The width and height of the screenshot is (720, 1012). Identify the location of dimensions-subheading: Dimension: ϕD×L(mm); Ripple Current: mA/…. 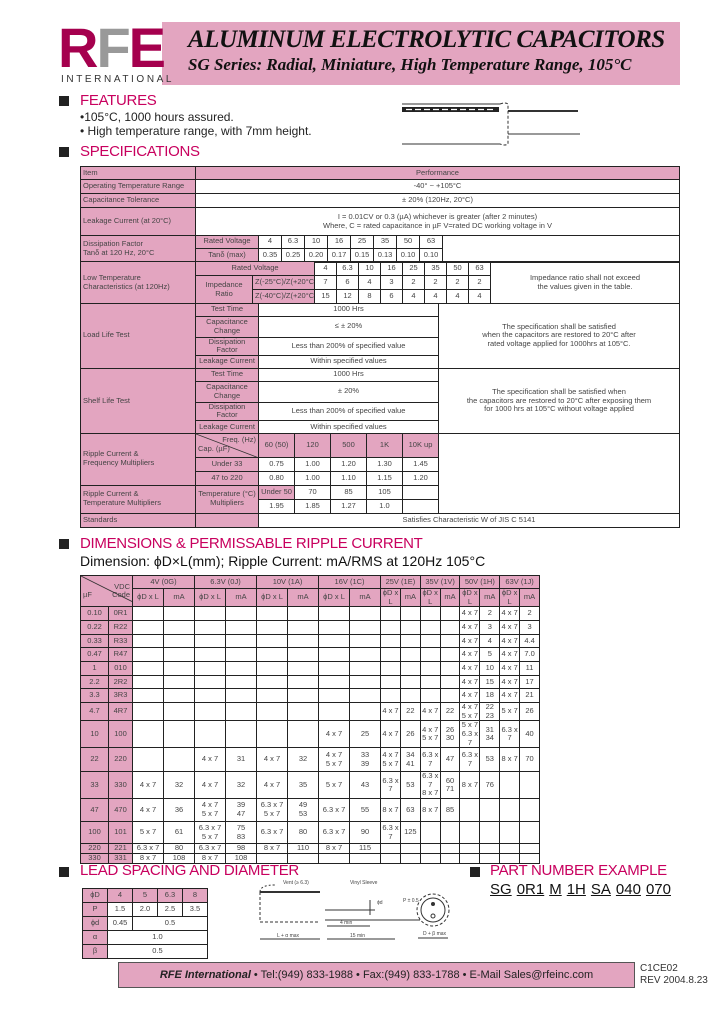
(283, 561).